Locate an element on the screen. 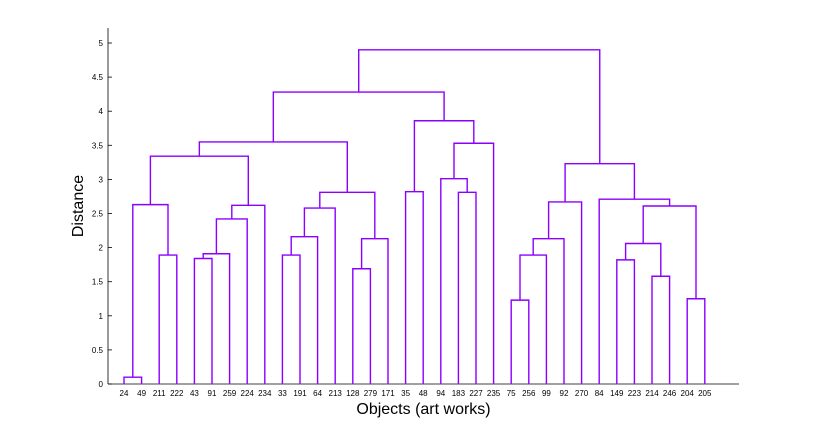 This screenshot has width=817, height=433. x-tick-label: 222 is located at coordinates (177, 393).